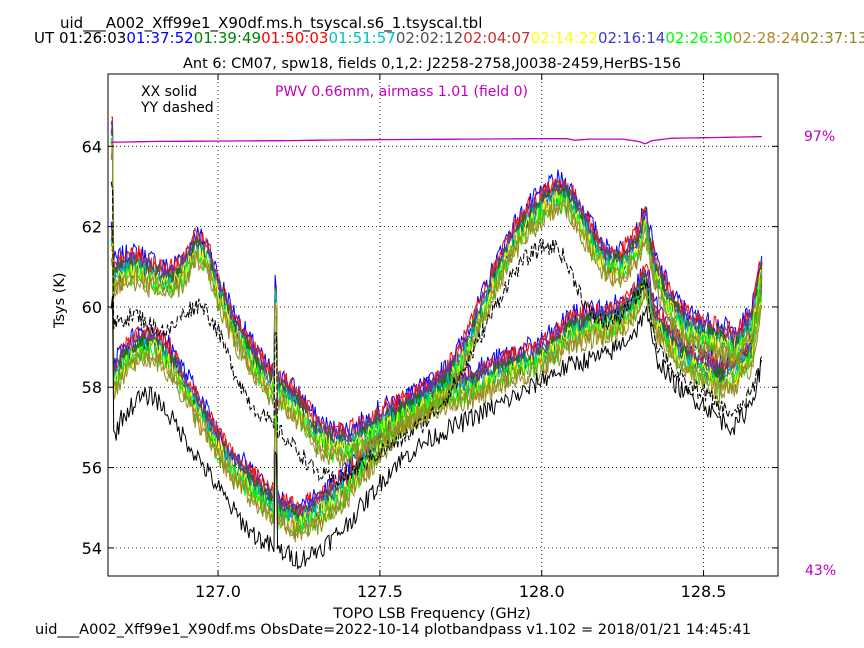  What do you see at coordinates (295, 38) in the screenshot?
I see `ut-time-3: 01:50:03` at bounding box center [295, 38].